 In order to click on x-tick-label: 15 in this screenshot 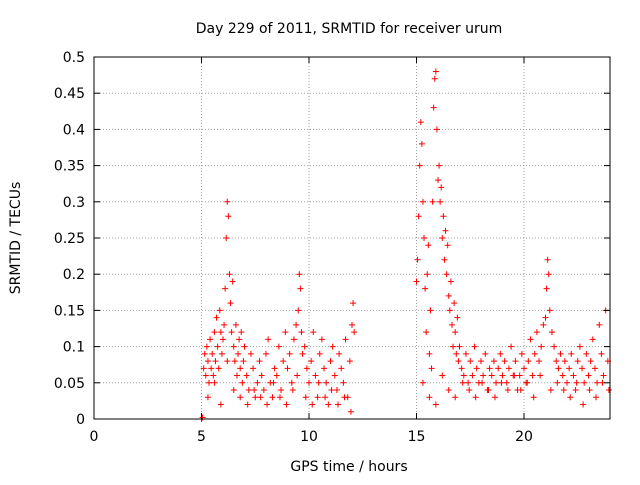, I will do `click(417, 437)`.